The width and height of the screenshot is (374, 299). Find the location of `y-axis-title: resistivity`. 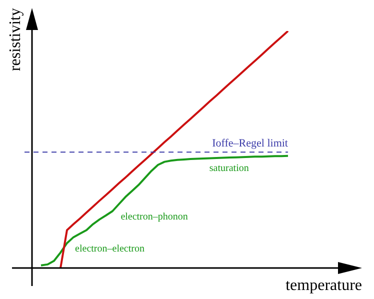

y-axis-title: resistivity is located at coordinates (15, 40).